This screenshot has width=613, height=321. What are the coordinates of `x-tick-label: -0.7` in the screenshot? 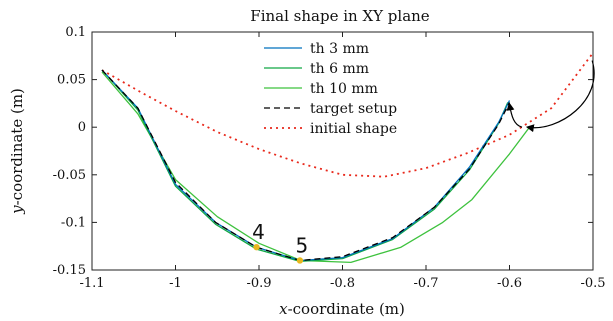 It's located at (425, 283).